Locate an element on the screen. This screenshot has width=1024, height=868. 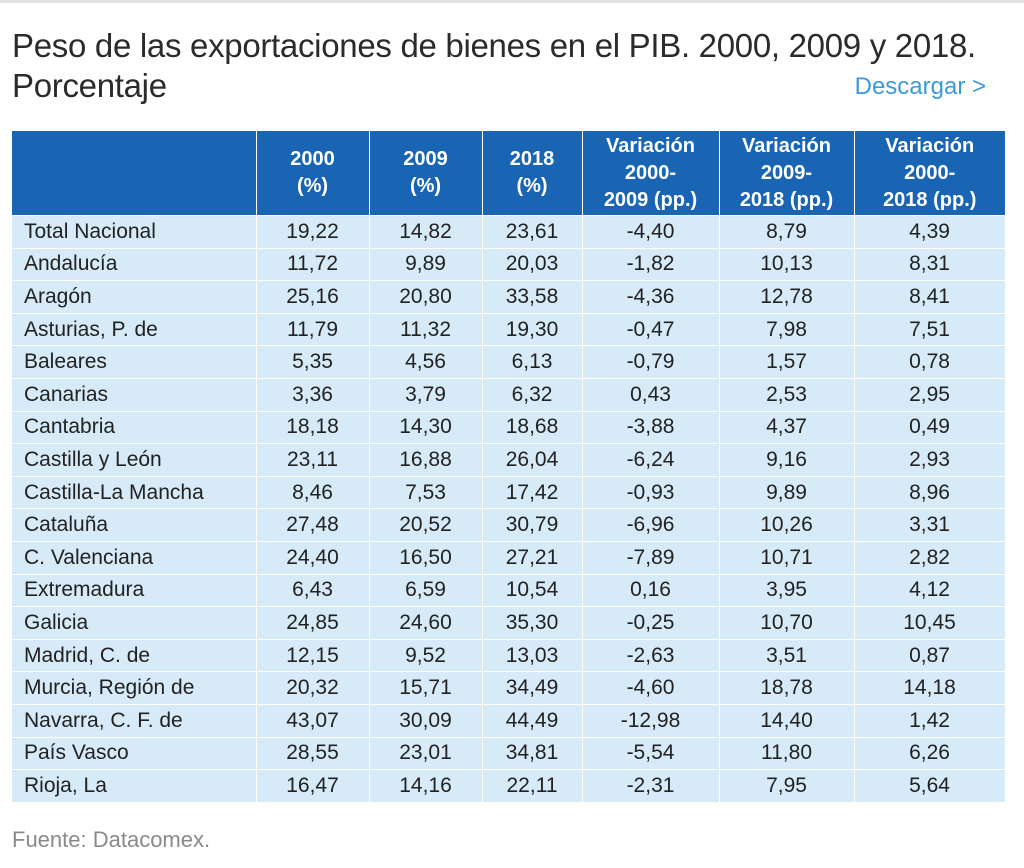
value-cell: 14,82 is located at coordinates (425, 232).